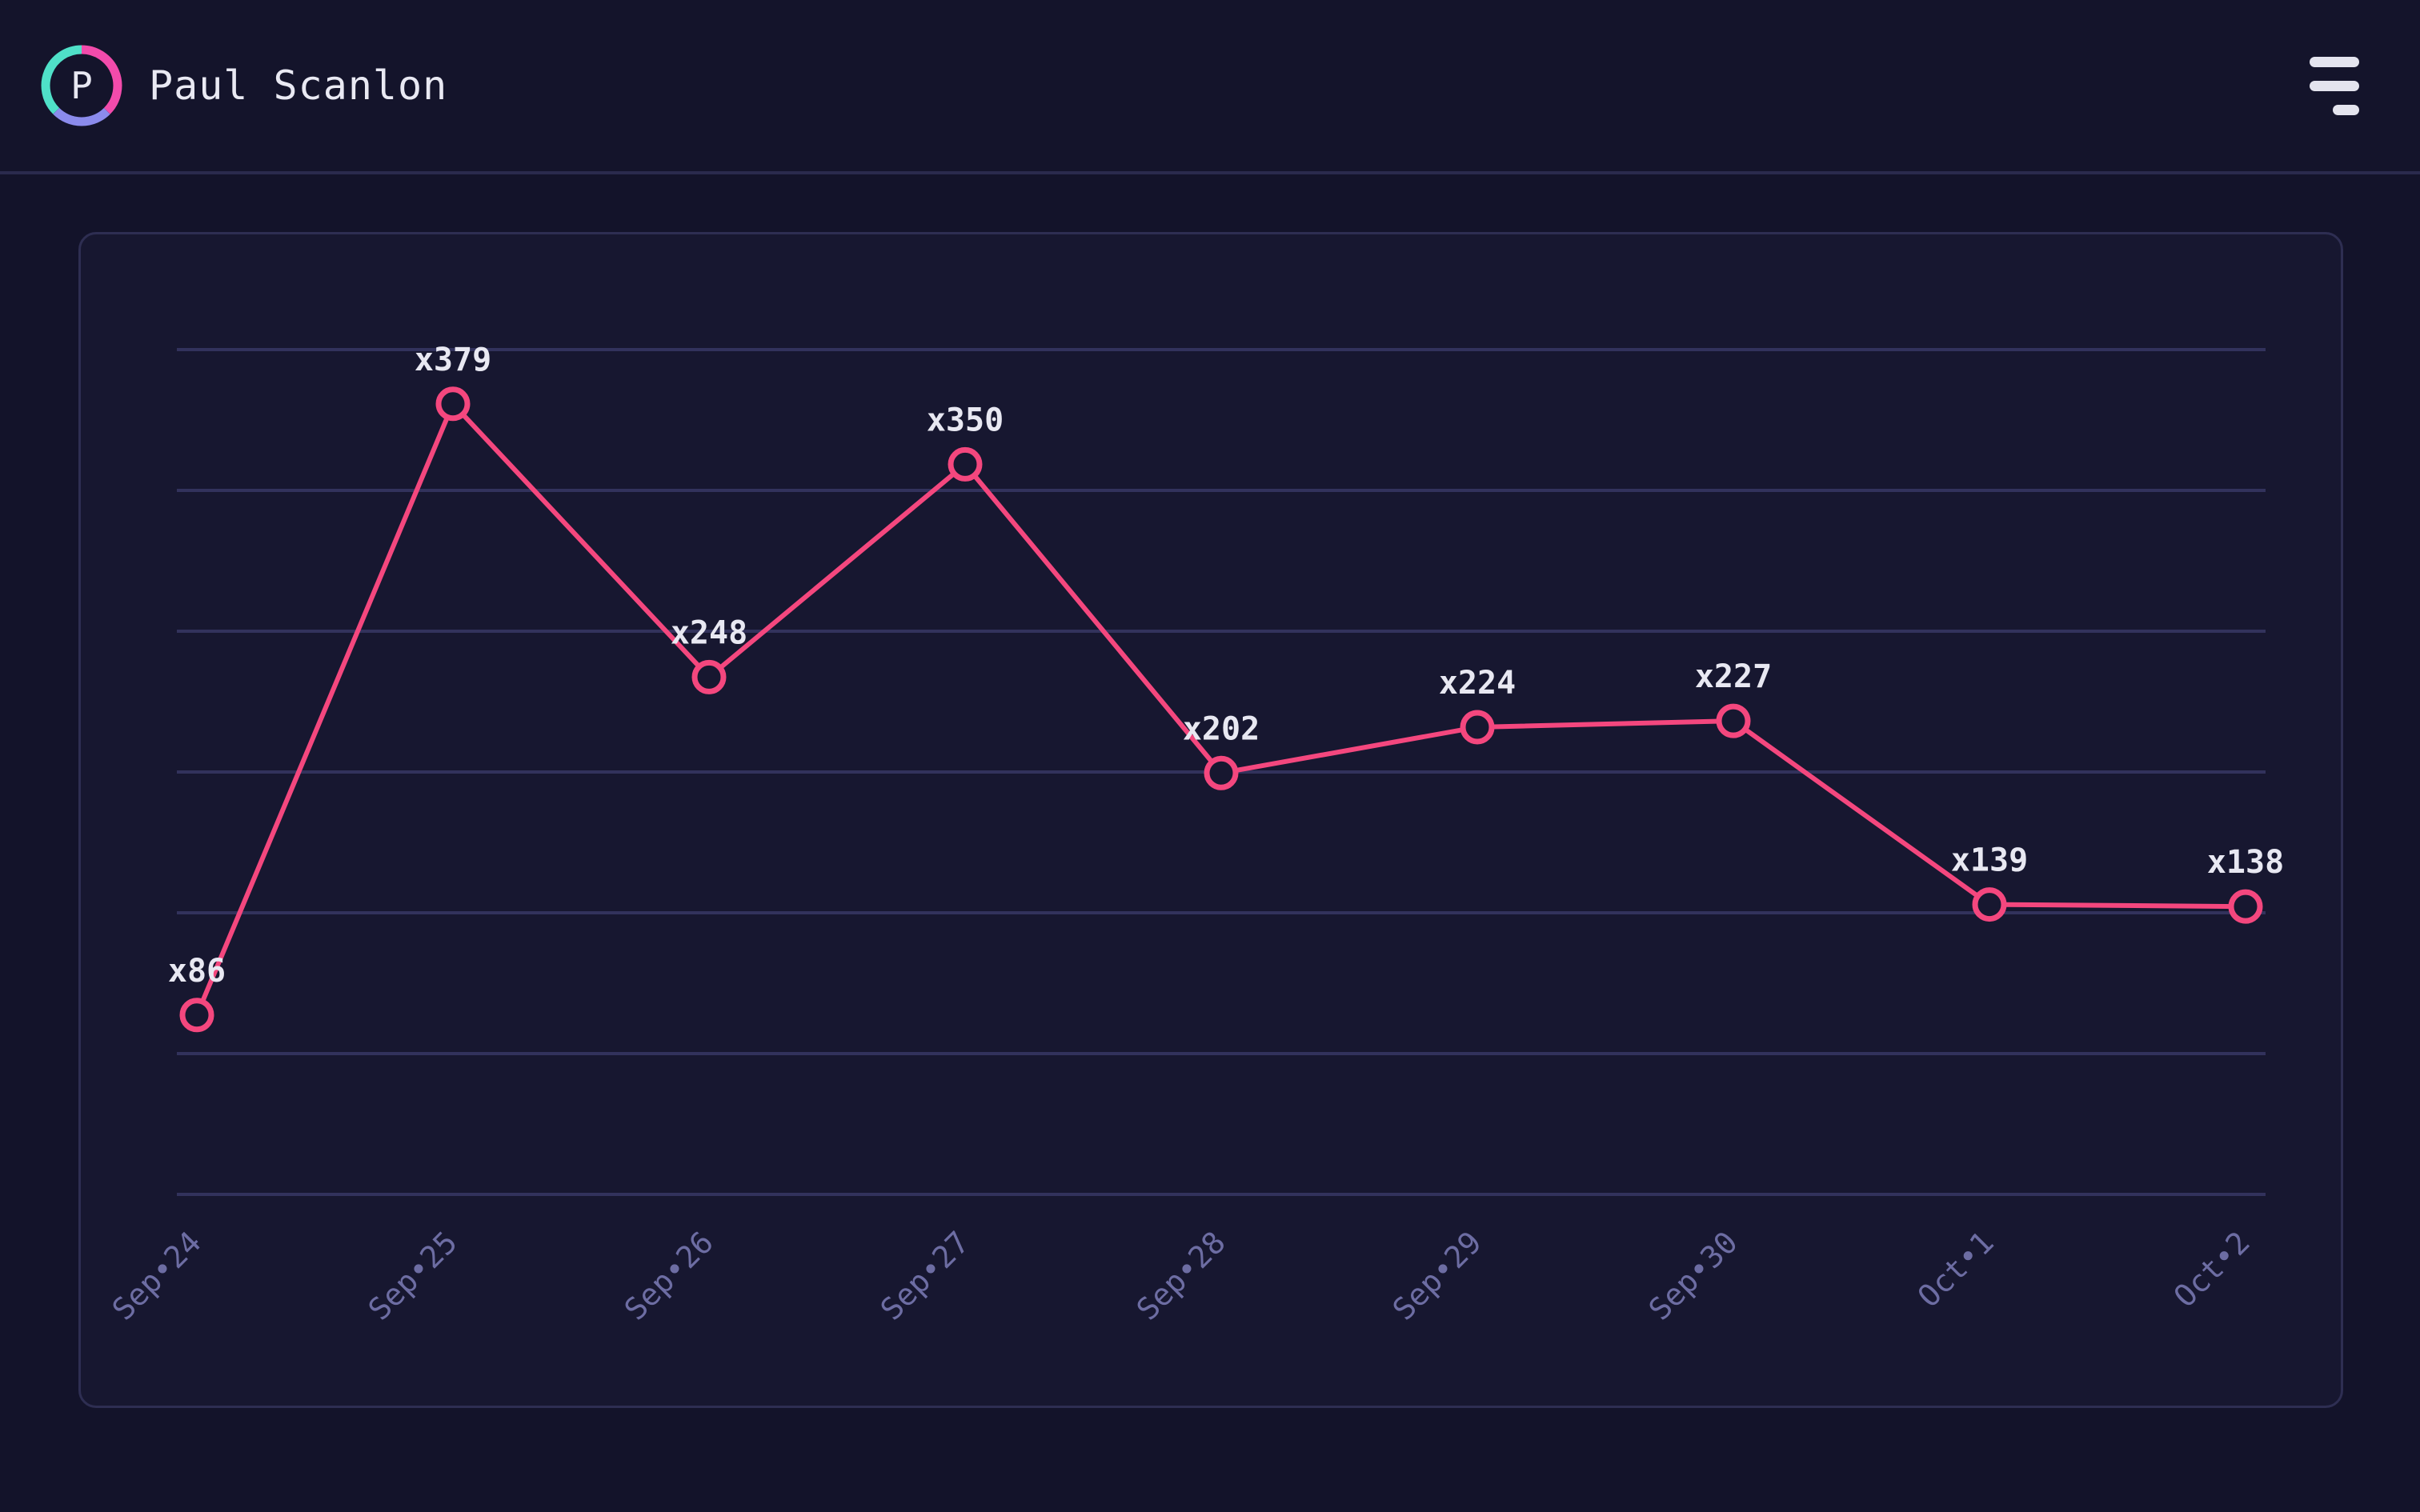 The width and height of the screenshot is (2420, 1512). What do you see at coordinates (2245, 862) in the screenshot?
I see `data-point-label: x138` at bounding box center [2245, 862].